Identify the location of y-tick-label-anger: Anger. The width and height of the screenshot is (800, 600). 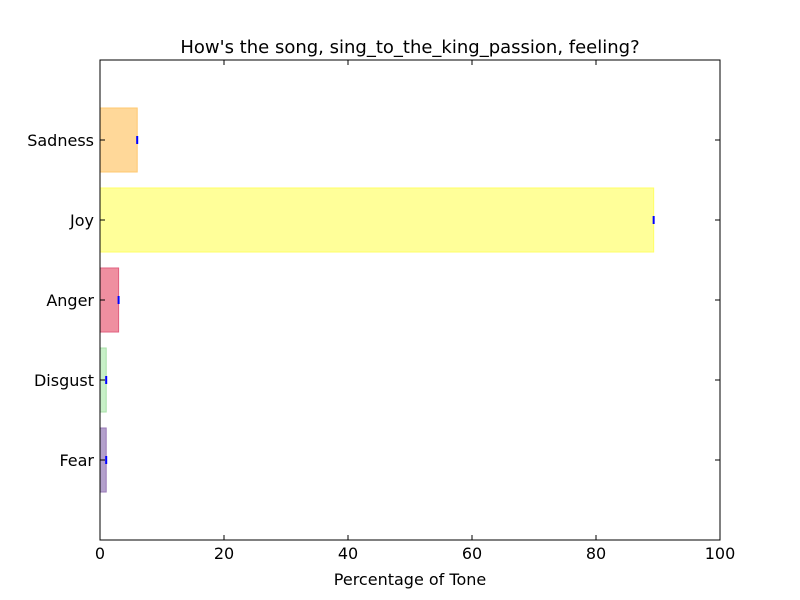
(70, 300).